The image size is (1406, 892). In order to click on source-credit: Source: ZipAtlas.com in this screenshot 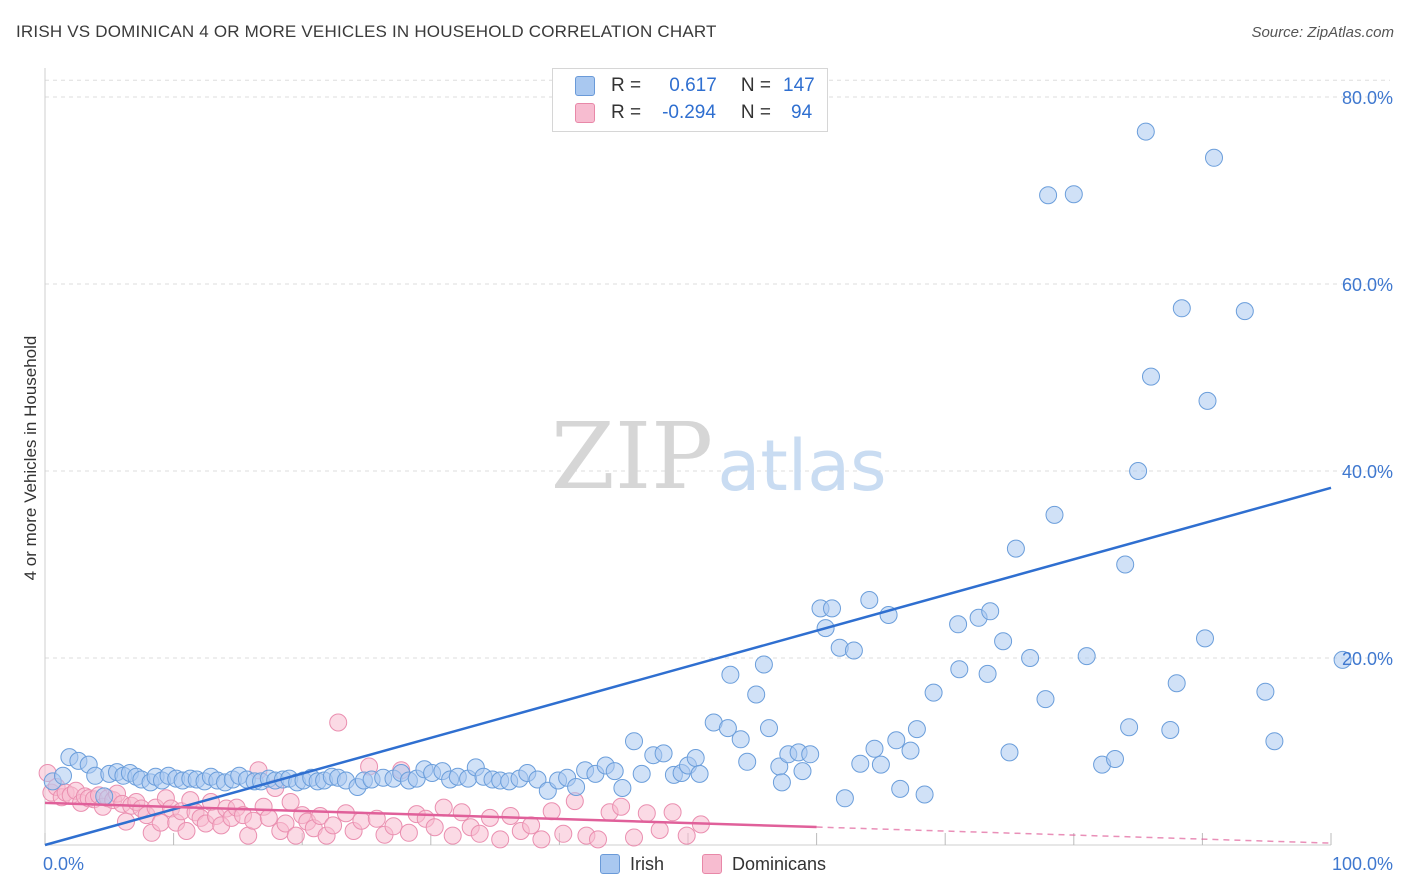, I will do `click(1322, 32)`.